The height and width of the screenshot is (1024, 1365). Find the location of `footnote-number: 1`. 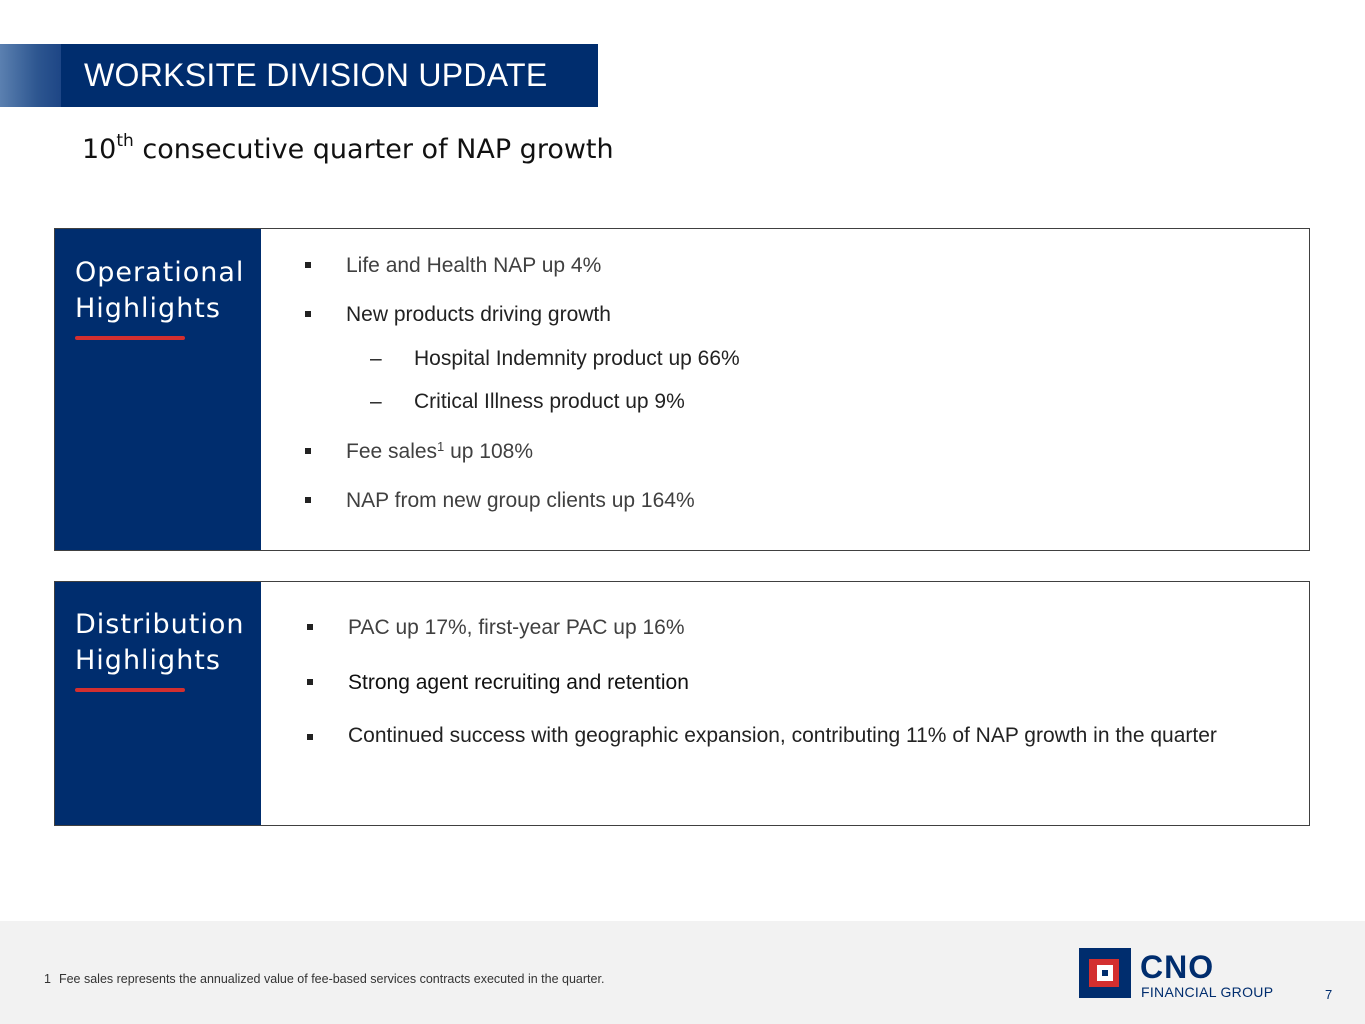

footnote-number: 1 is located at coordinates (47, 979).